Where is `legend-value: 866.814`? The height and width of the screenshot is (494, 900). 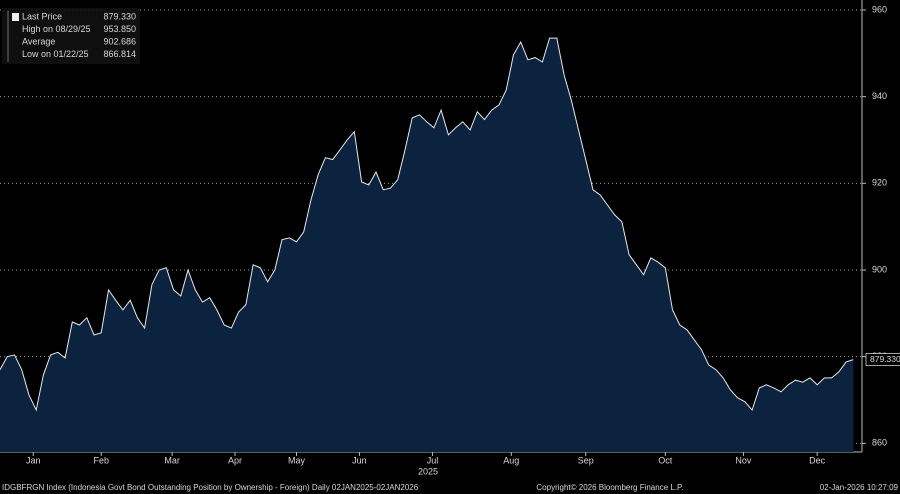 legend-value: 866.814 is located at coordinates (119, 54).